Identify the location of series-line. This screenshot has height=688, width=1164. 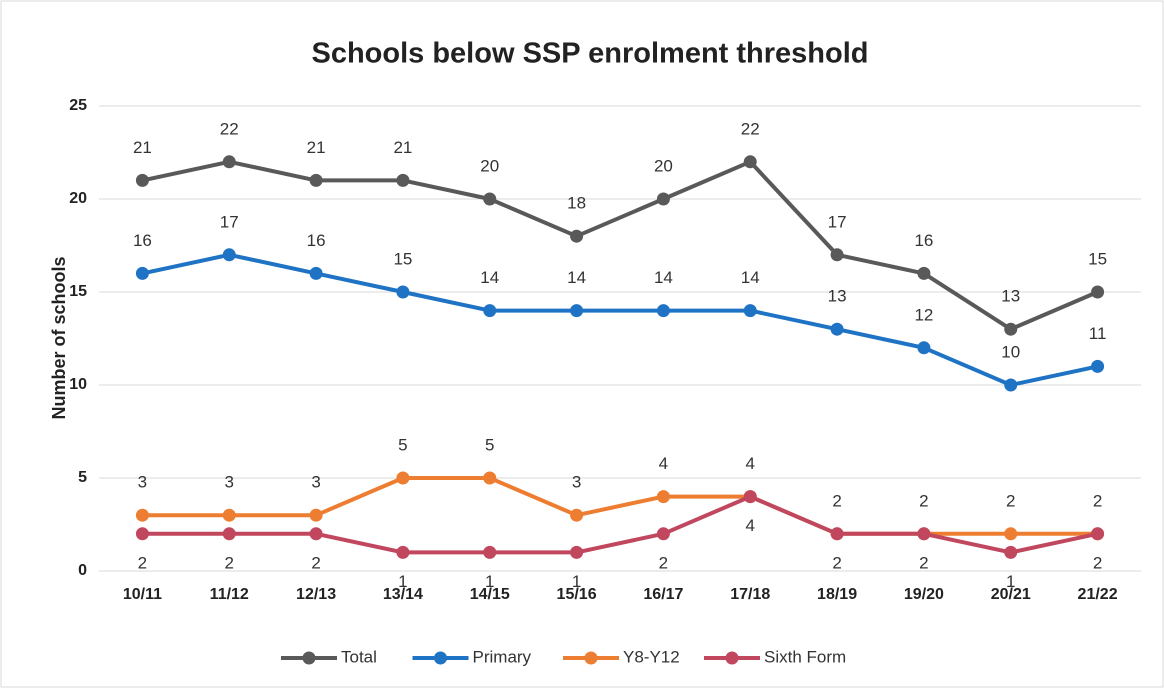
(620, 524).